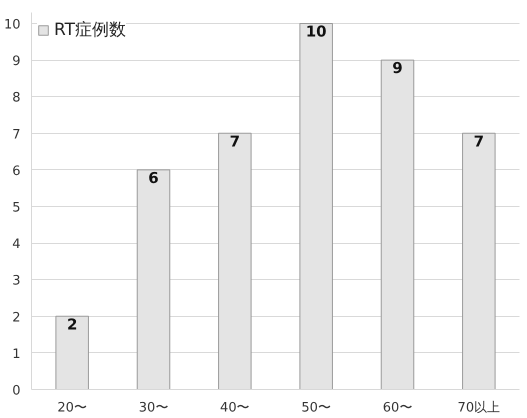  I want to click on x-tick-label: 50〜, so click(316, 408).